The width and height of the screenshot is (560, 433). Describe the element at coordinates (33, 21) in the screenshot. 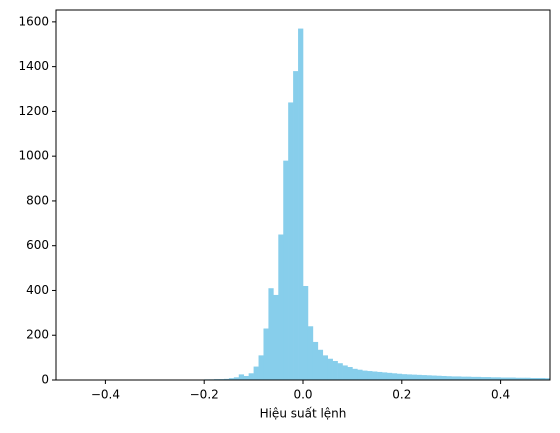

I see `y-tick-label: 1600` at that location.